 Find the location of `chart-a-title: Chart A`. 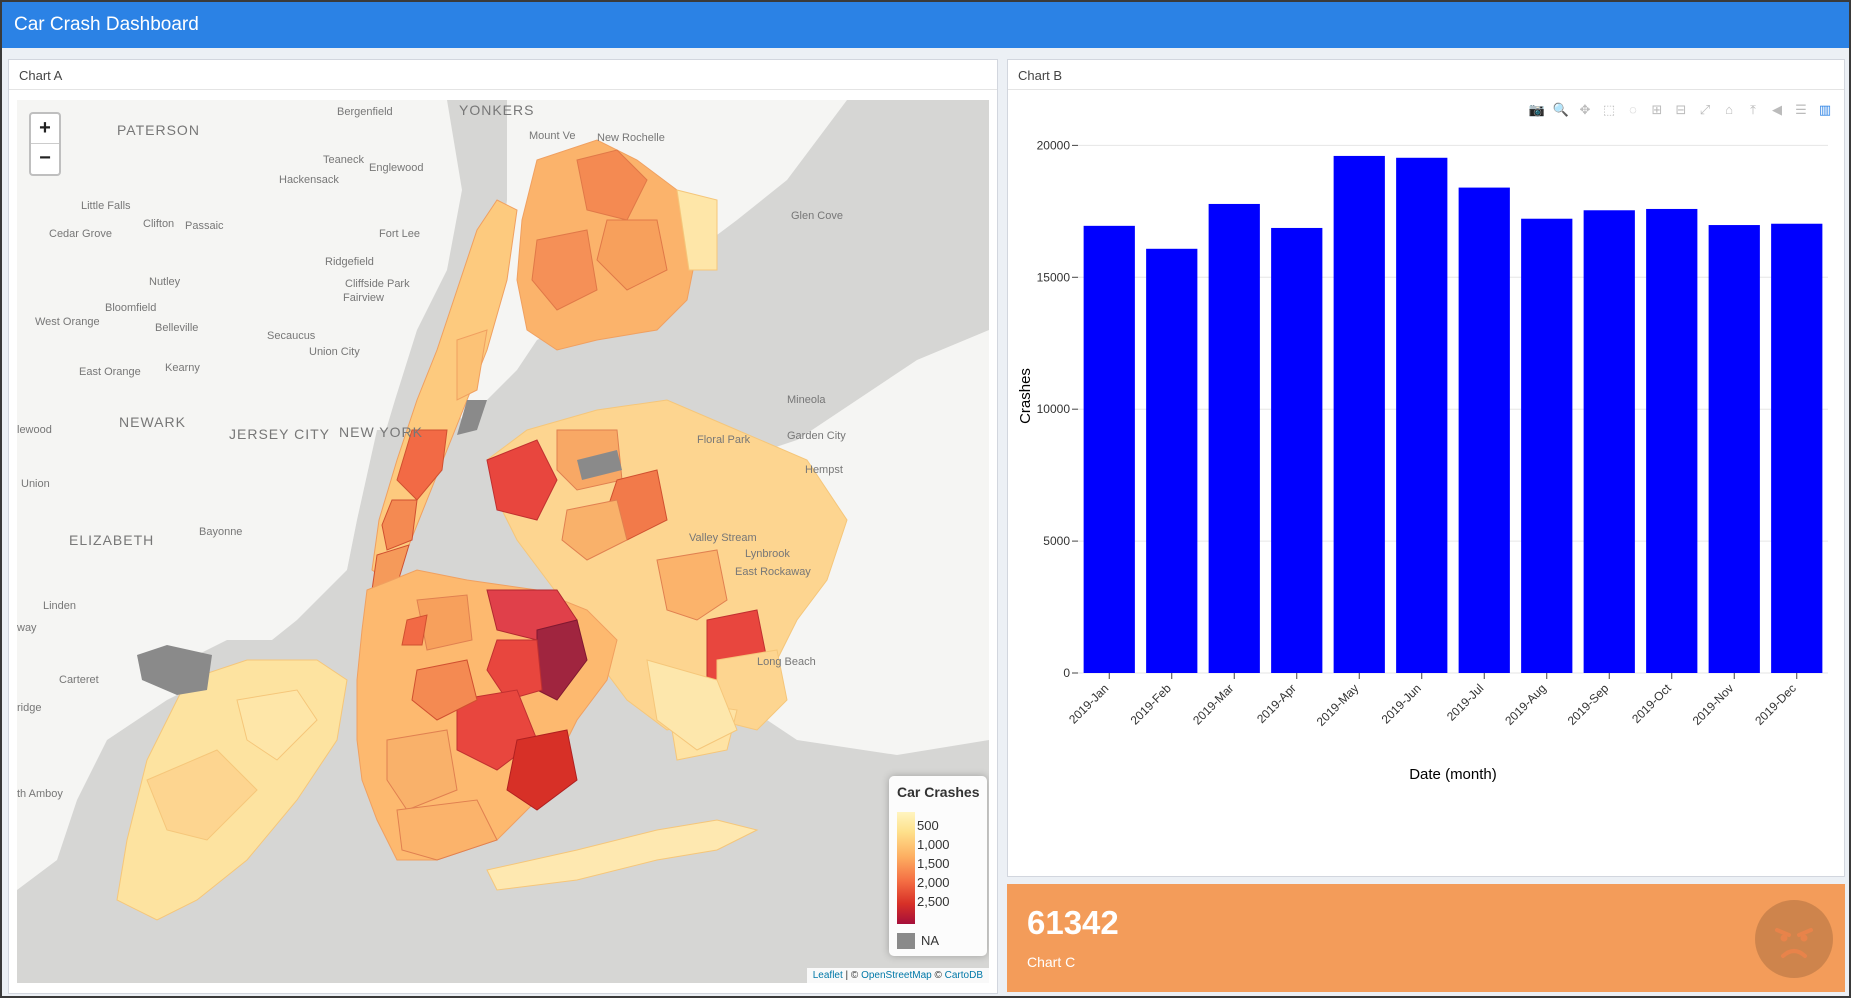

chart-a-title: Chart A is located at coordinates (503, 75).